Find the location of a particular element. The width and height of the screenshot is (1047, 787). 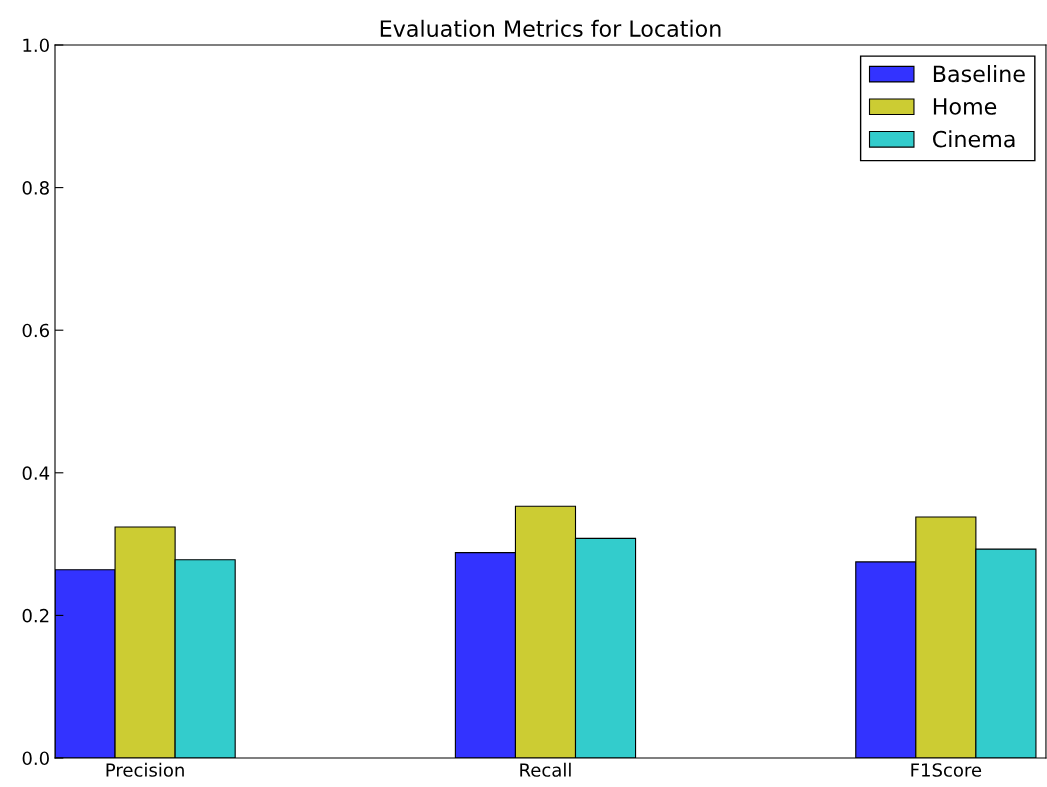

legend-label: Baseline is located at coordinates (979, 74).